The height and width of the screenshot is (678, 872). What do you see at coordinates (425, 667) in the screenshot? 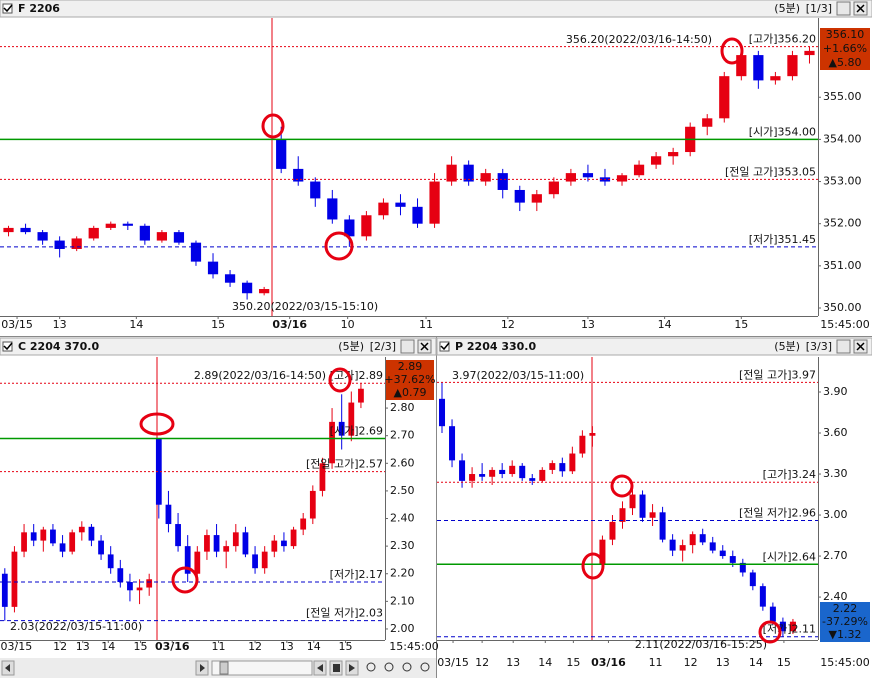
I see `zoom-reset` at bounding box center [425, 667].